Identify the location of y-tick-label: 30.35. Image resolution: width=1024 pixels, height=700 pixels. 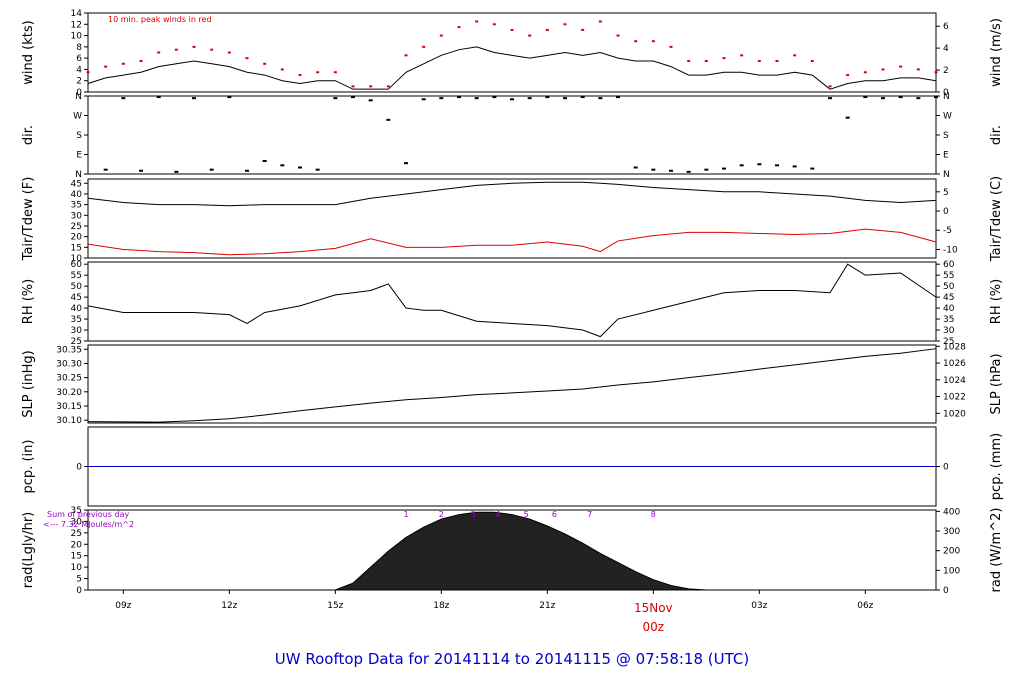
(69, 350).